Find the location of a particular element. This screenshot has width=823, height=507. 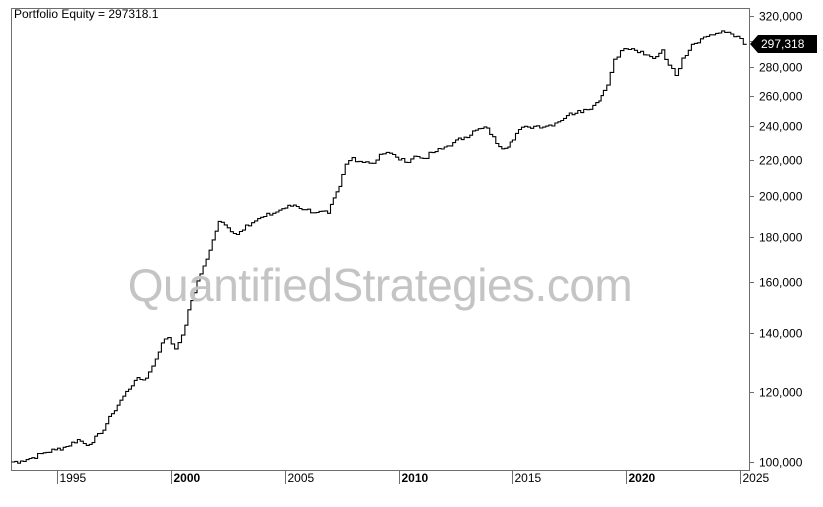

y-tick-label: 220,000 is located at coordinates (781, 161).